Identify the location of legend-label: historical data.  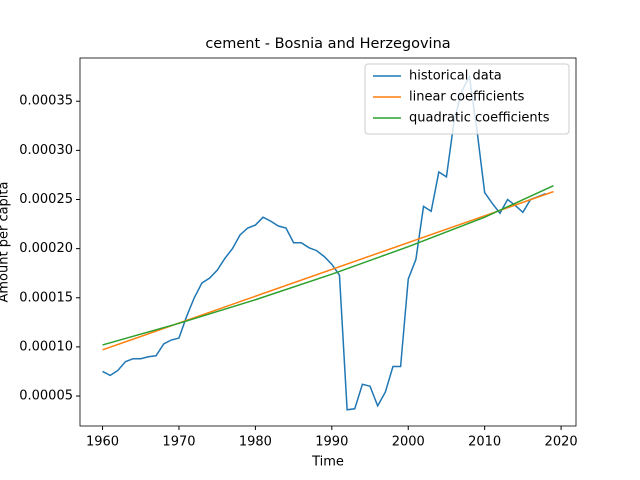
(455, 76).